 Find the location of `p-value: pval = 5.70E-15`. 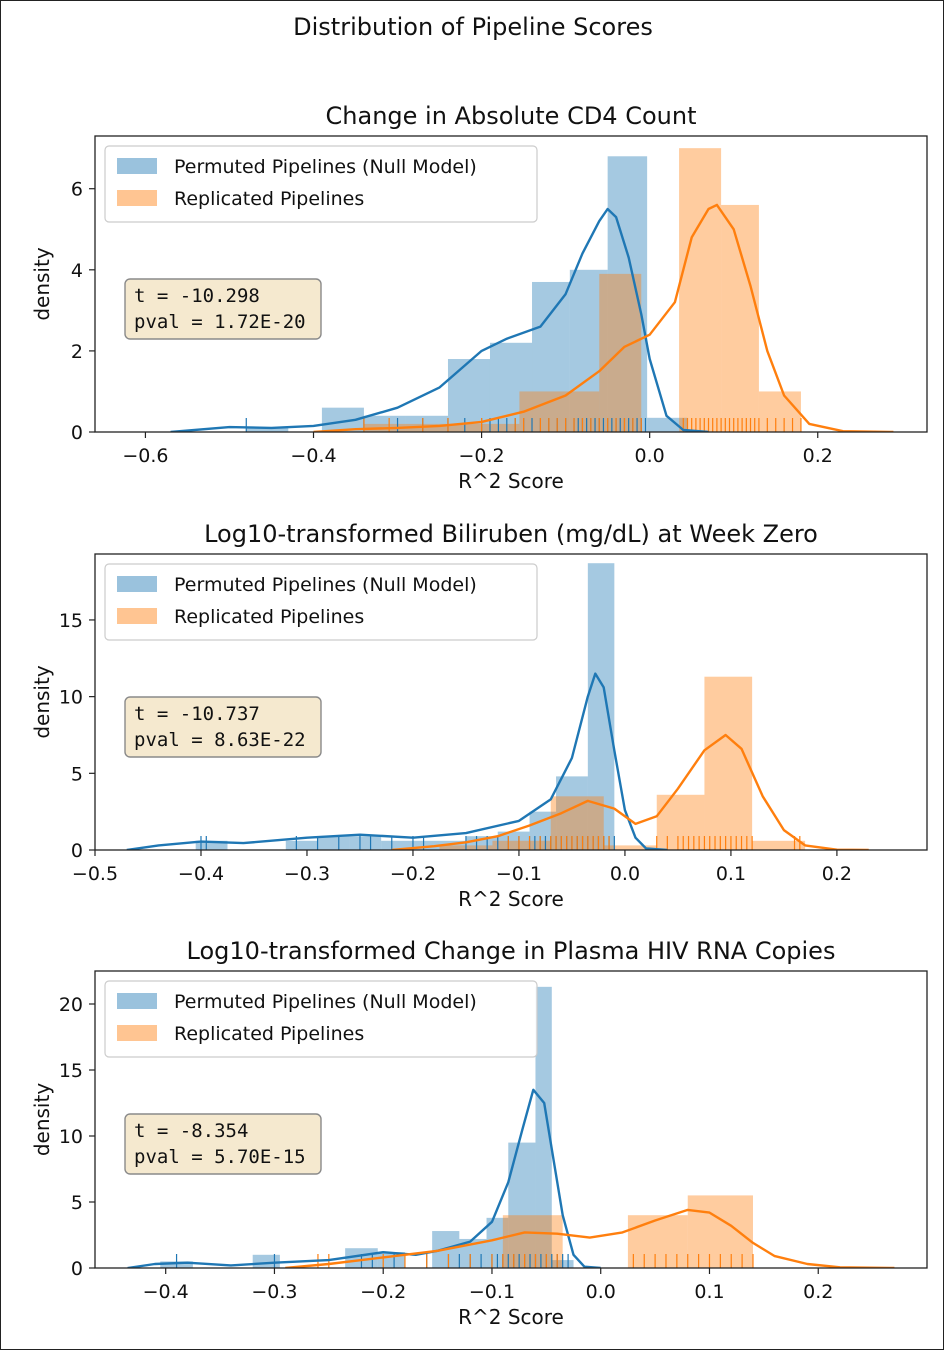

p-value: pval = 5.70E-15 is located at coordinates (220, 1157).